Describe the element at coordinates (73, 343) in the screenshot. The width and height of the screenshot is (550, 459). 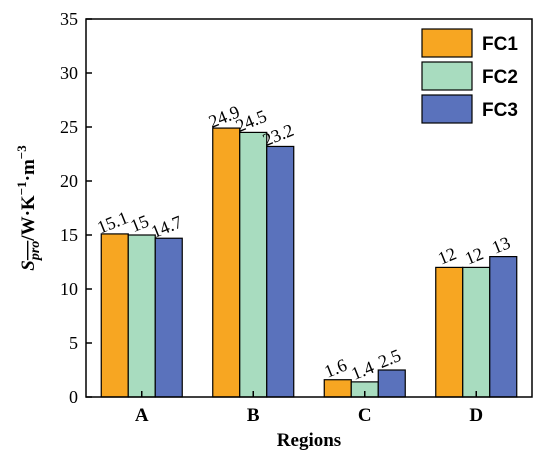
I see `y-tick-label: 5` at that location.